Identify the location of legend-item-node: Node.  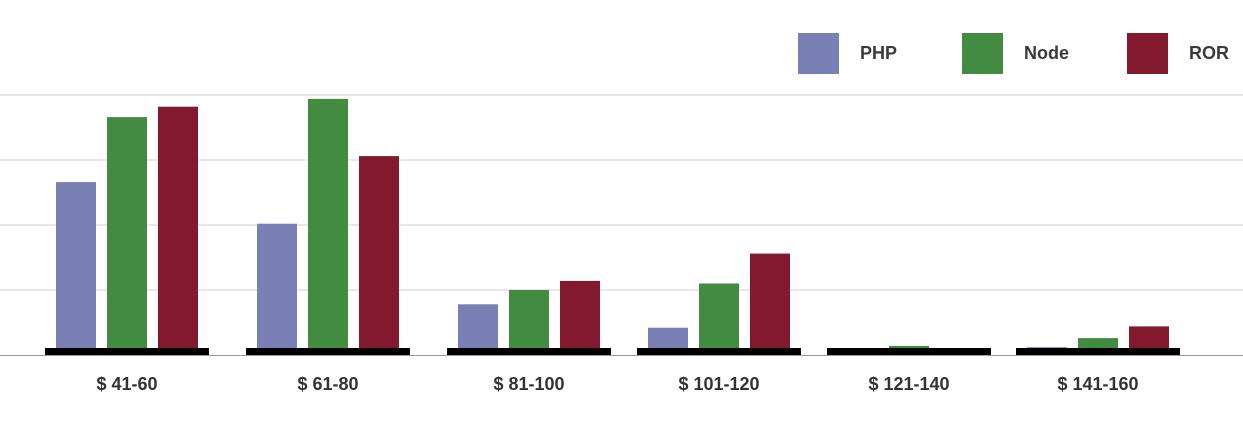
(1015, 53).